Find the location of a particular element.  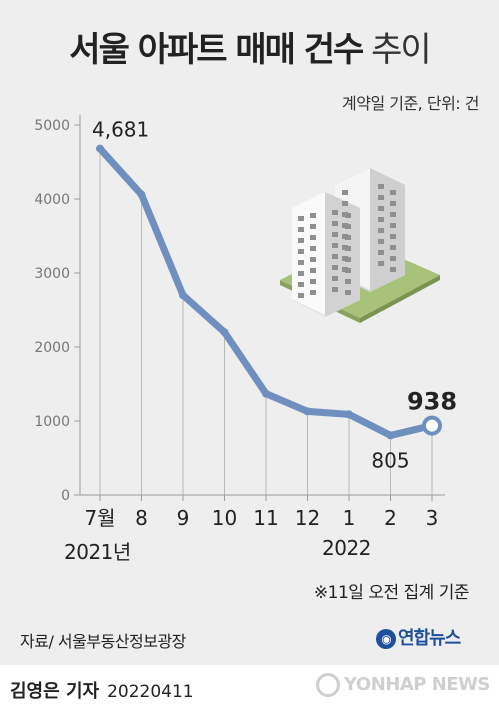

data-label: 4,681 is located at coordinates (120, 130).